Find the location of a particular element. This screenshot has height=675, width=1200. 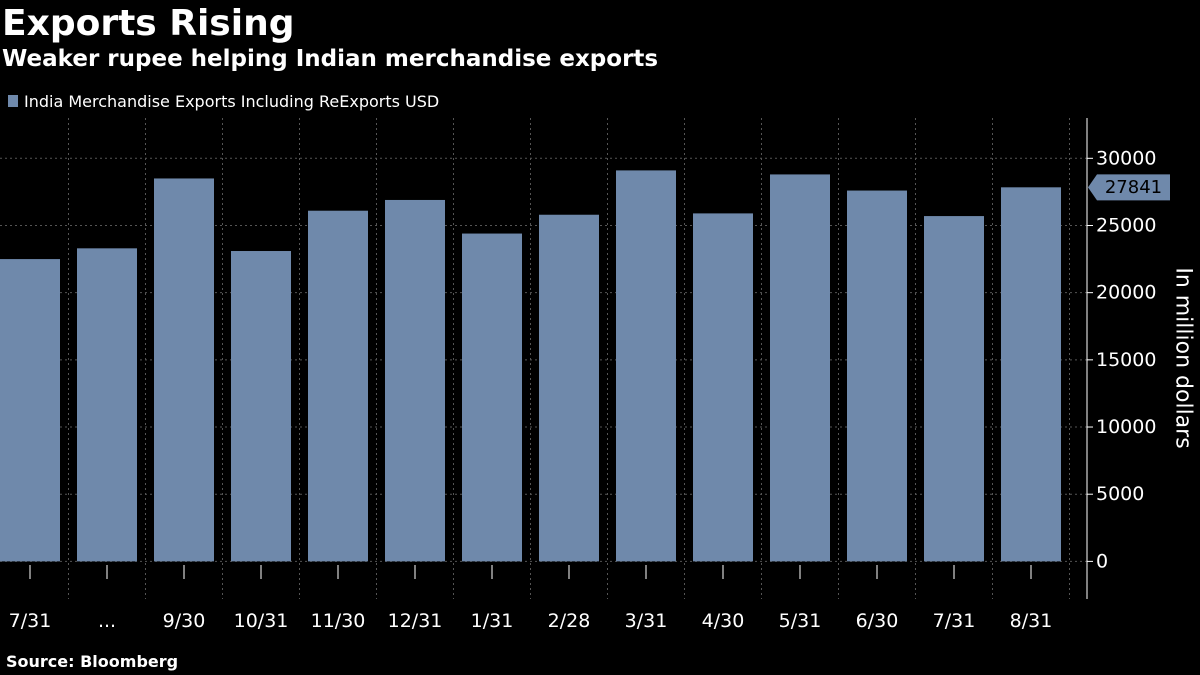

x-tick-label: 4/30 is located at coordinates (723, 621).